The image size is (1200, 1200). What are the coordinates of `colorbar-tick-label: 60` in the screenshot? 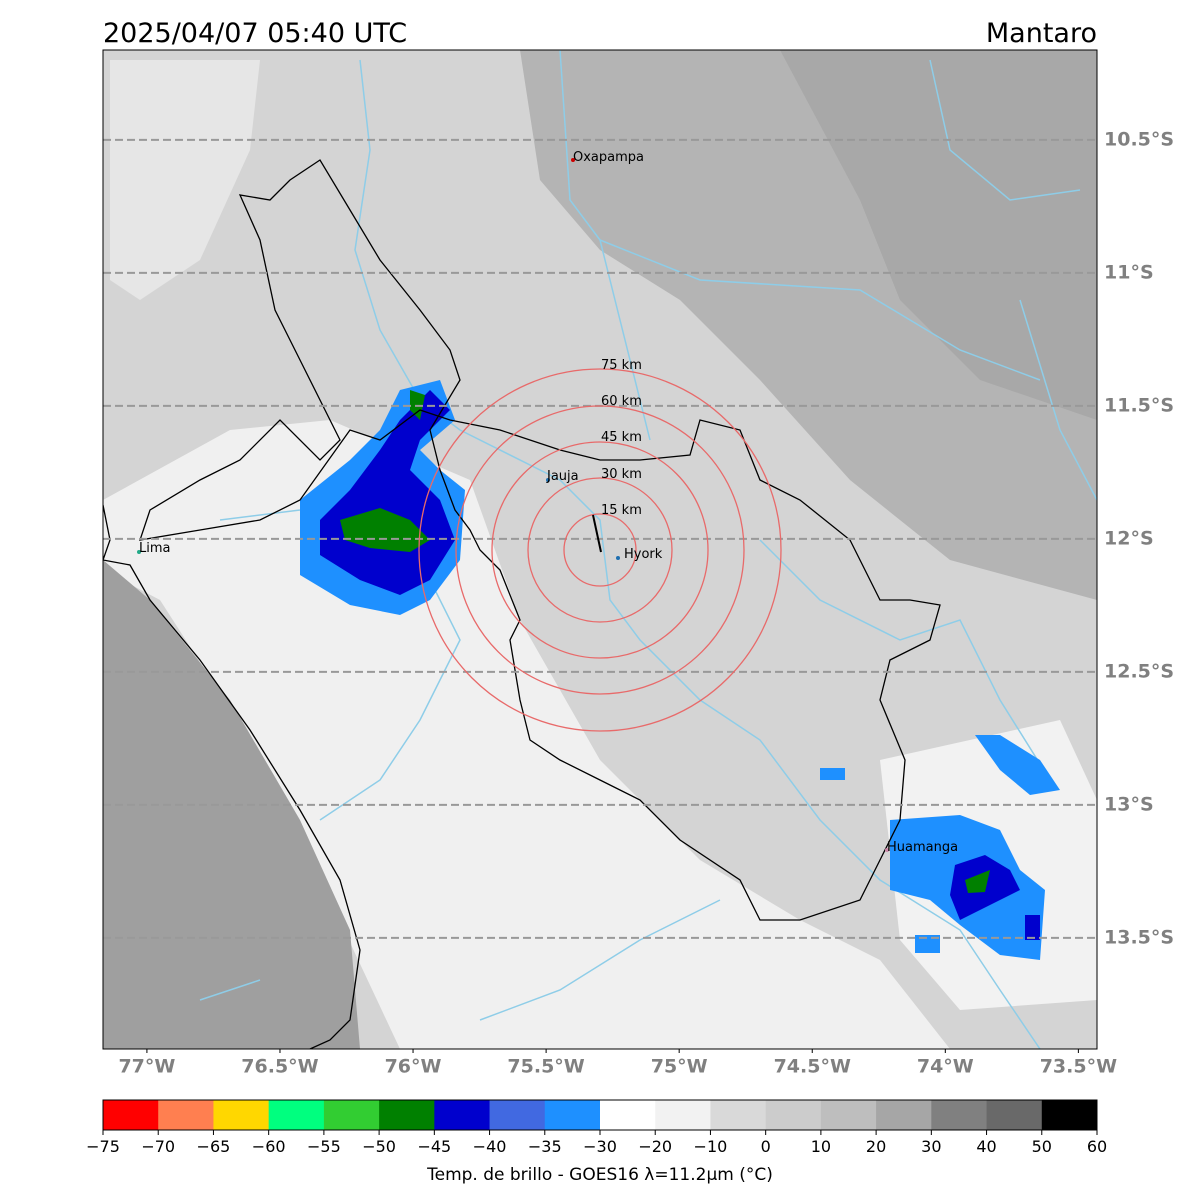 It's located at (1097, 1146).